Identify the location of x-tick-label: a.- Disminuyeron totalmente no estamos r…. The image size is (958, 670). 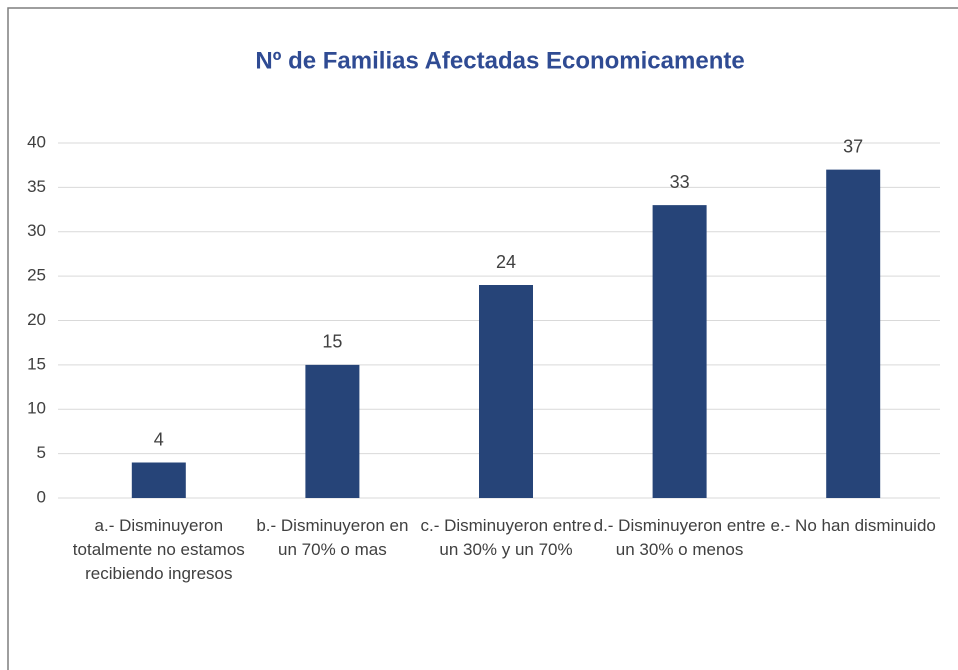
(158, 549).